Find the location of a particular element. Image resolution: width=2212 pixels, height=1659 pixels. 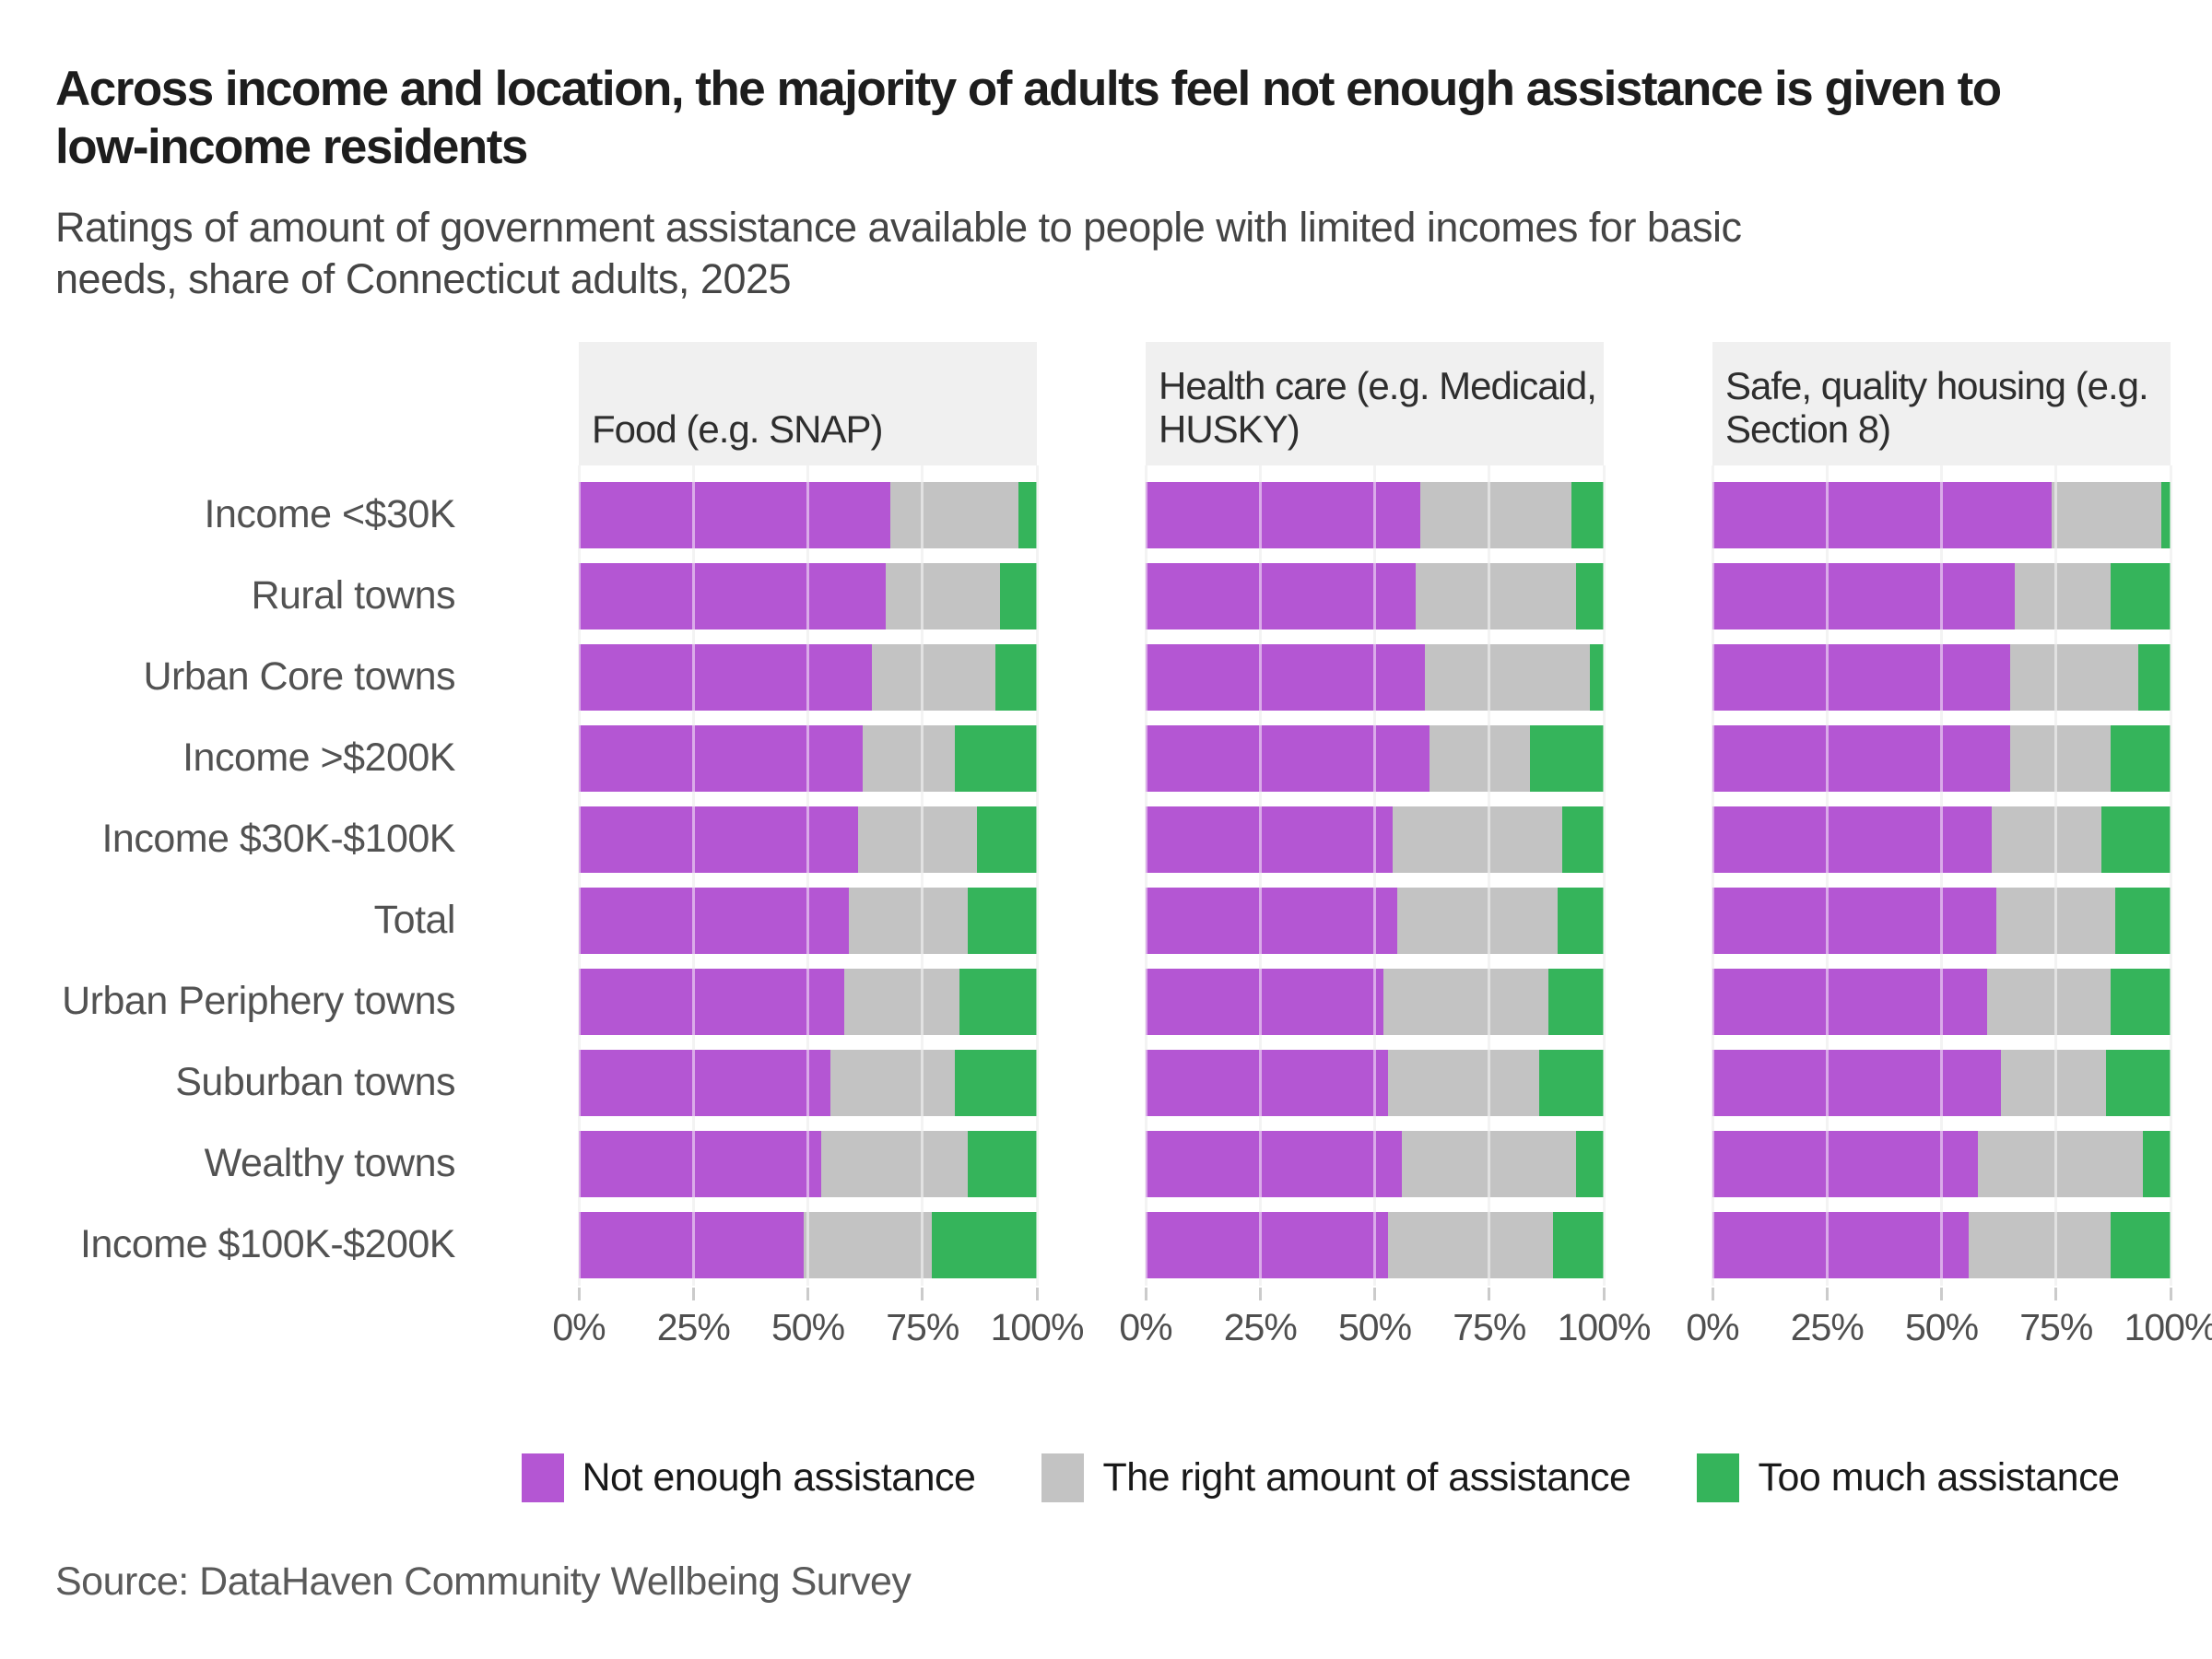

panel-plot-housing is located at coordinates (1941, 875).